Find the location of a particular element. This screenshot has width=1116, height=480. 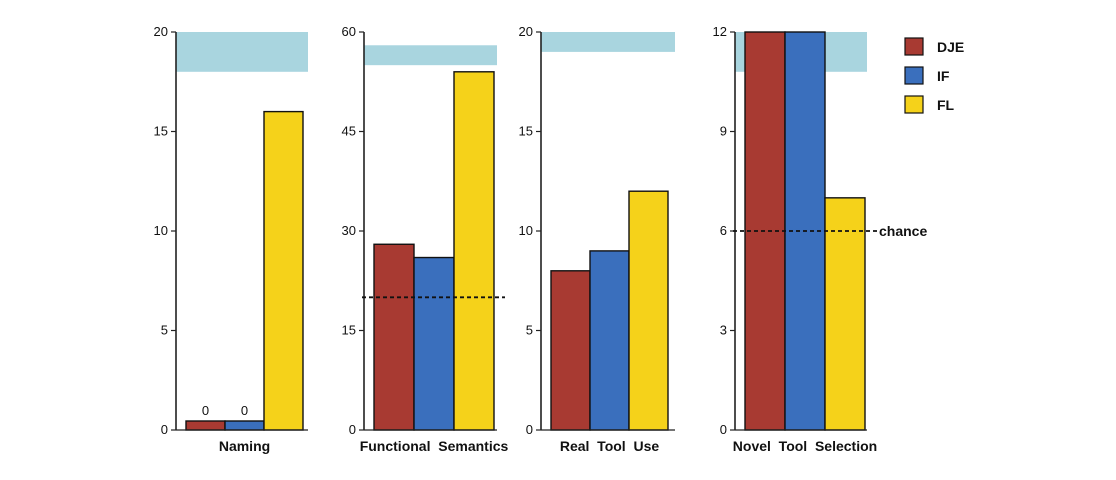

x-axis-label: Functional Semantics is located at coordinates (434, 446).